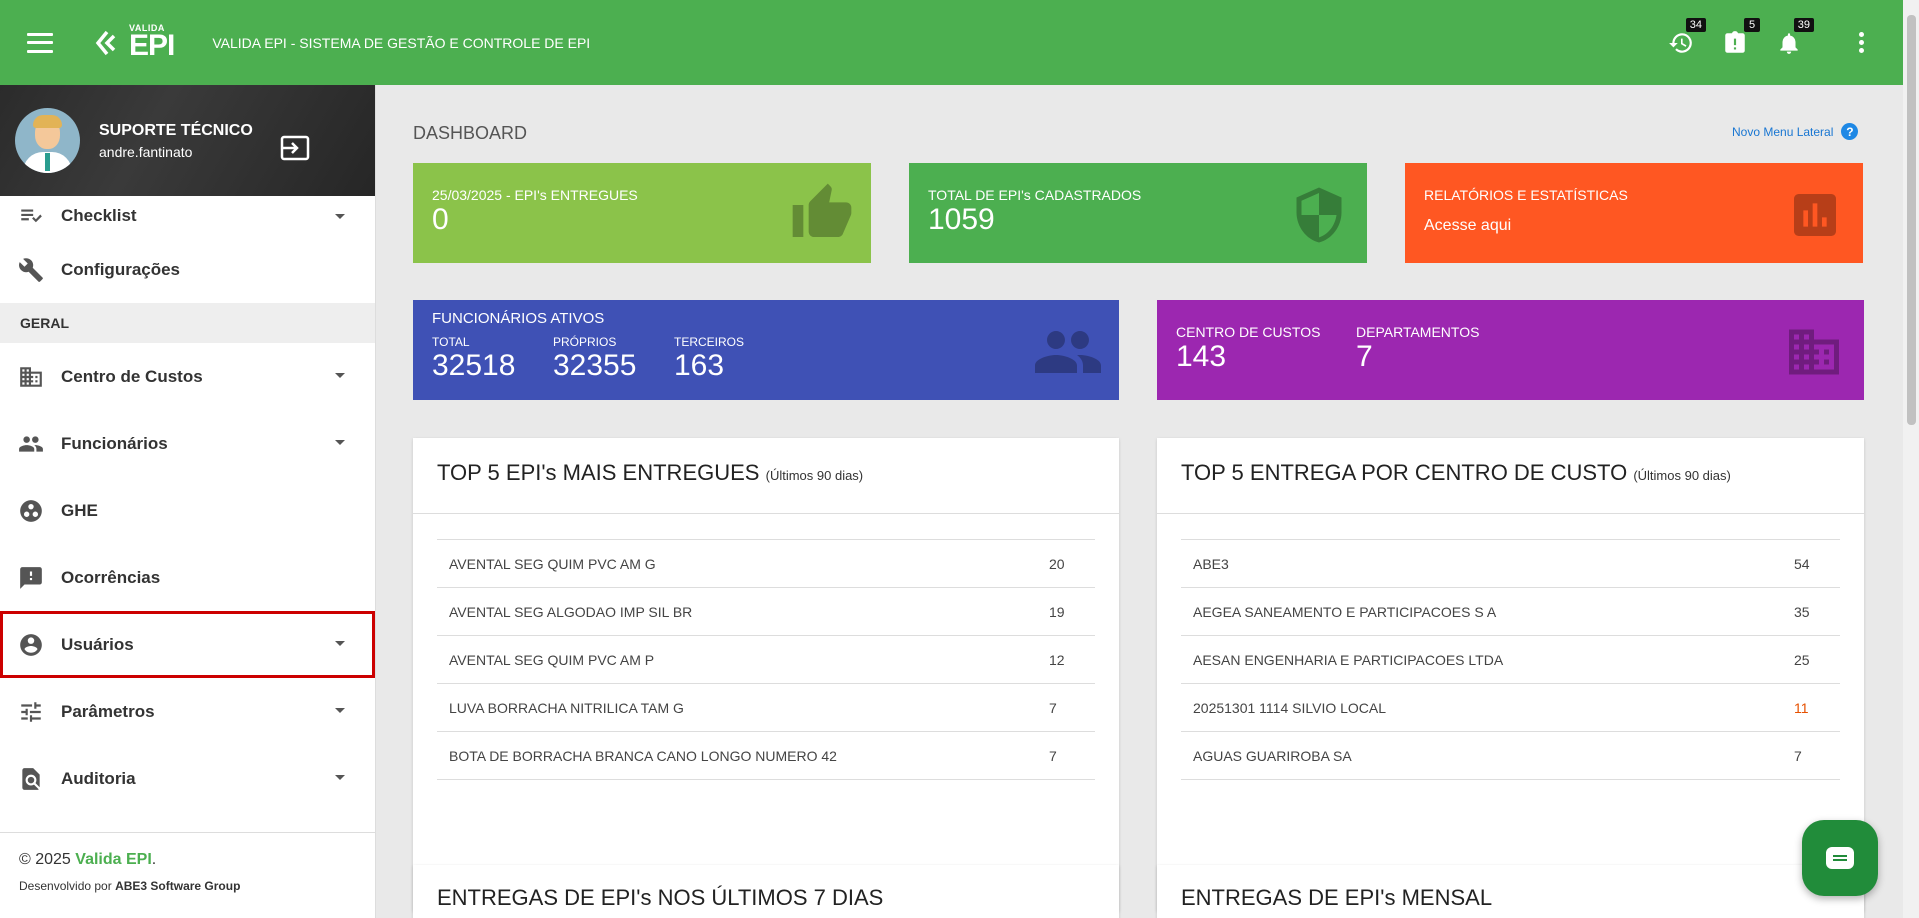  What do you see at coordinates (31, 644) in the screenshot?
I see `user-circle-icon` at bounding box center [31, 644].